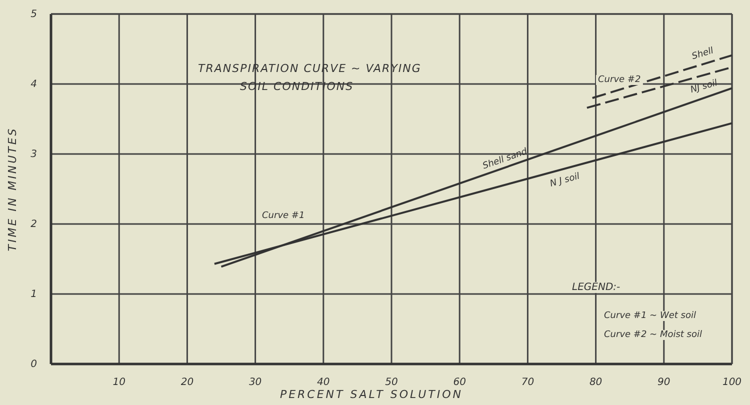 The height and width of the screenshot is (405, 750). What do you see at coordinates (650, 316) in the screenshot?
I see `annotation: Curve #1 ~ Wet soil` at bounding box center [650, 316].